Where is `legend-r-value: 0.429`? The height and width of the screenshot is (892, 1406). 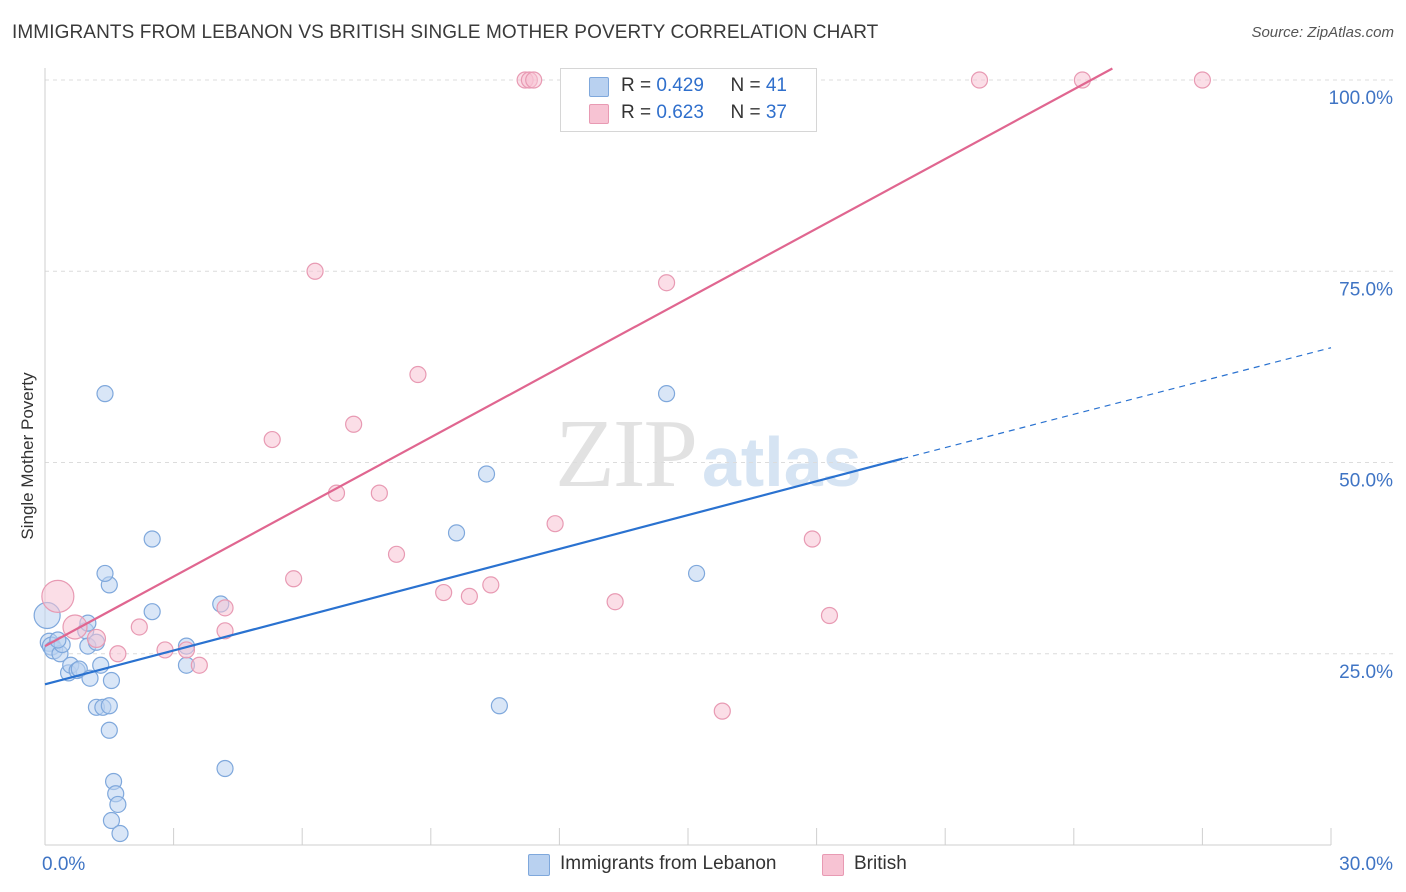 legend-r-value: 0.429 is located at coordinates (680, 85).